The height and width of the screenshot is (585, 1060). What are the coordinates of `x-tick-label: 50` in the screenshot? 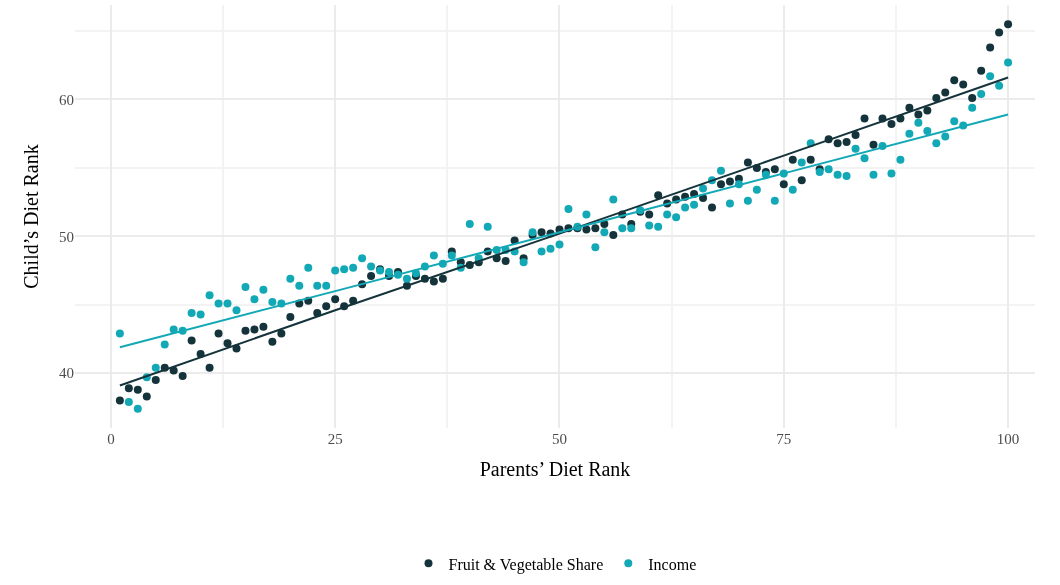 It's located at (559, 439).